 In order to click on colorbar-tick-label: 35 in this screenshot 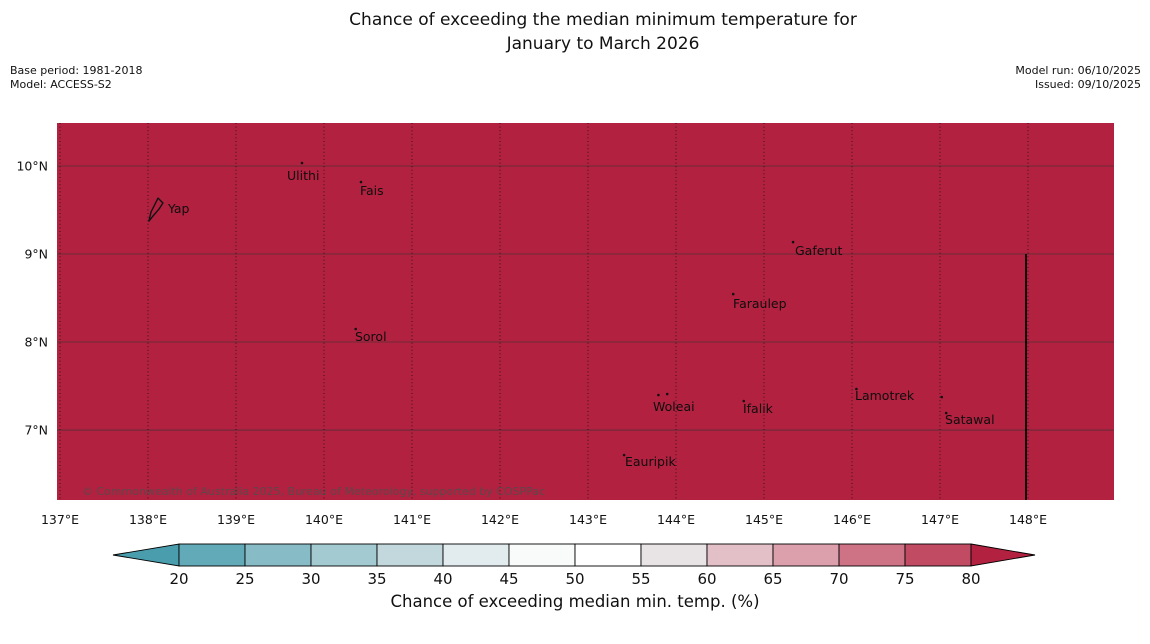, I will do `click(376, 579)`.